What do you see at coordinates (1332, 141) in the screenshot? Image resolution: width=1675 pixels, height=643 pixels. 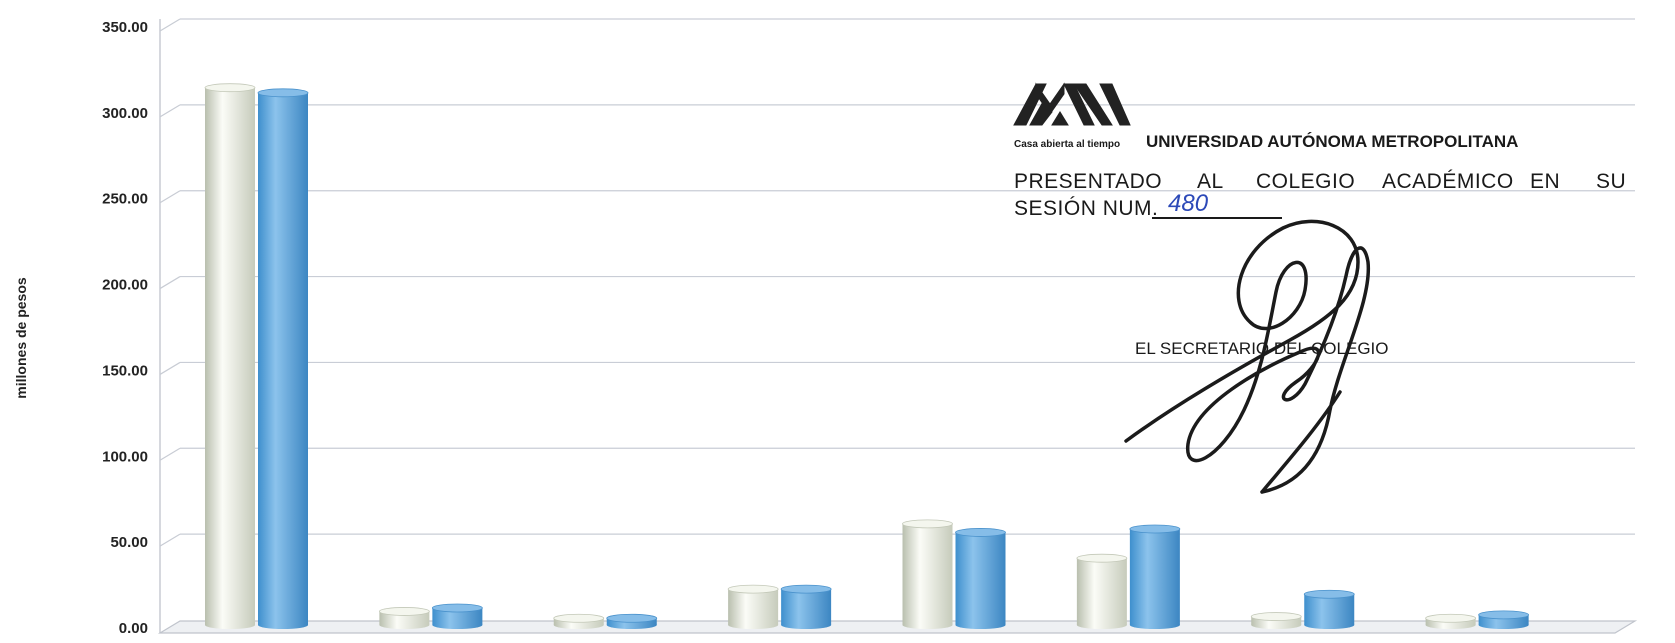 I see `stamp-university: UNIVERSIDAD AUTÓNOMA METROPOLITANA` at bounding box center [1332, 141].